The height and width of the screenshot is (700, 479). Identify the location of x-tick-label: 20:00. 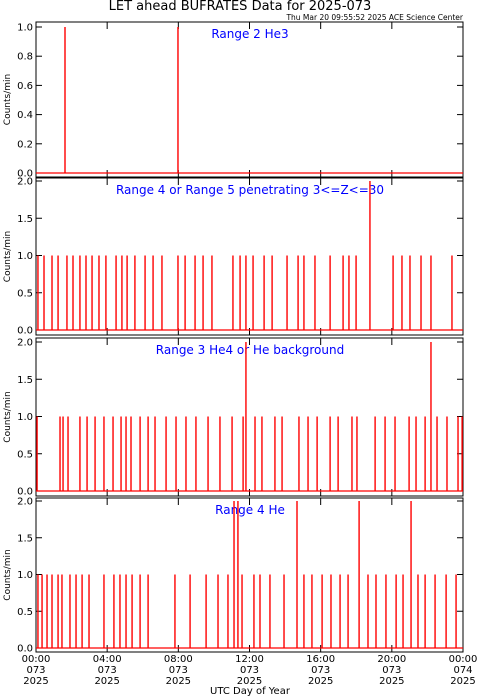
(391, 659).